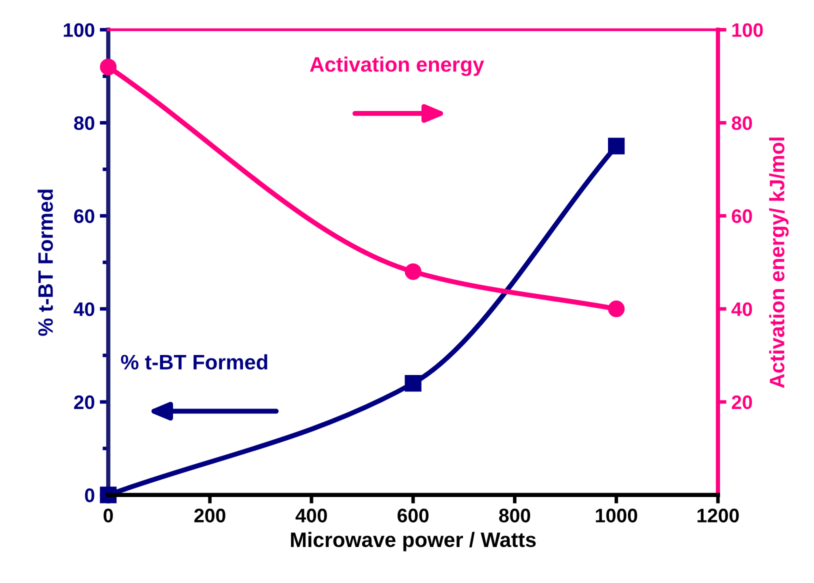 The image size is (814, 583). I want to click on y-tick-label: 60, so click(84, 216).